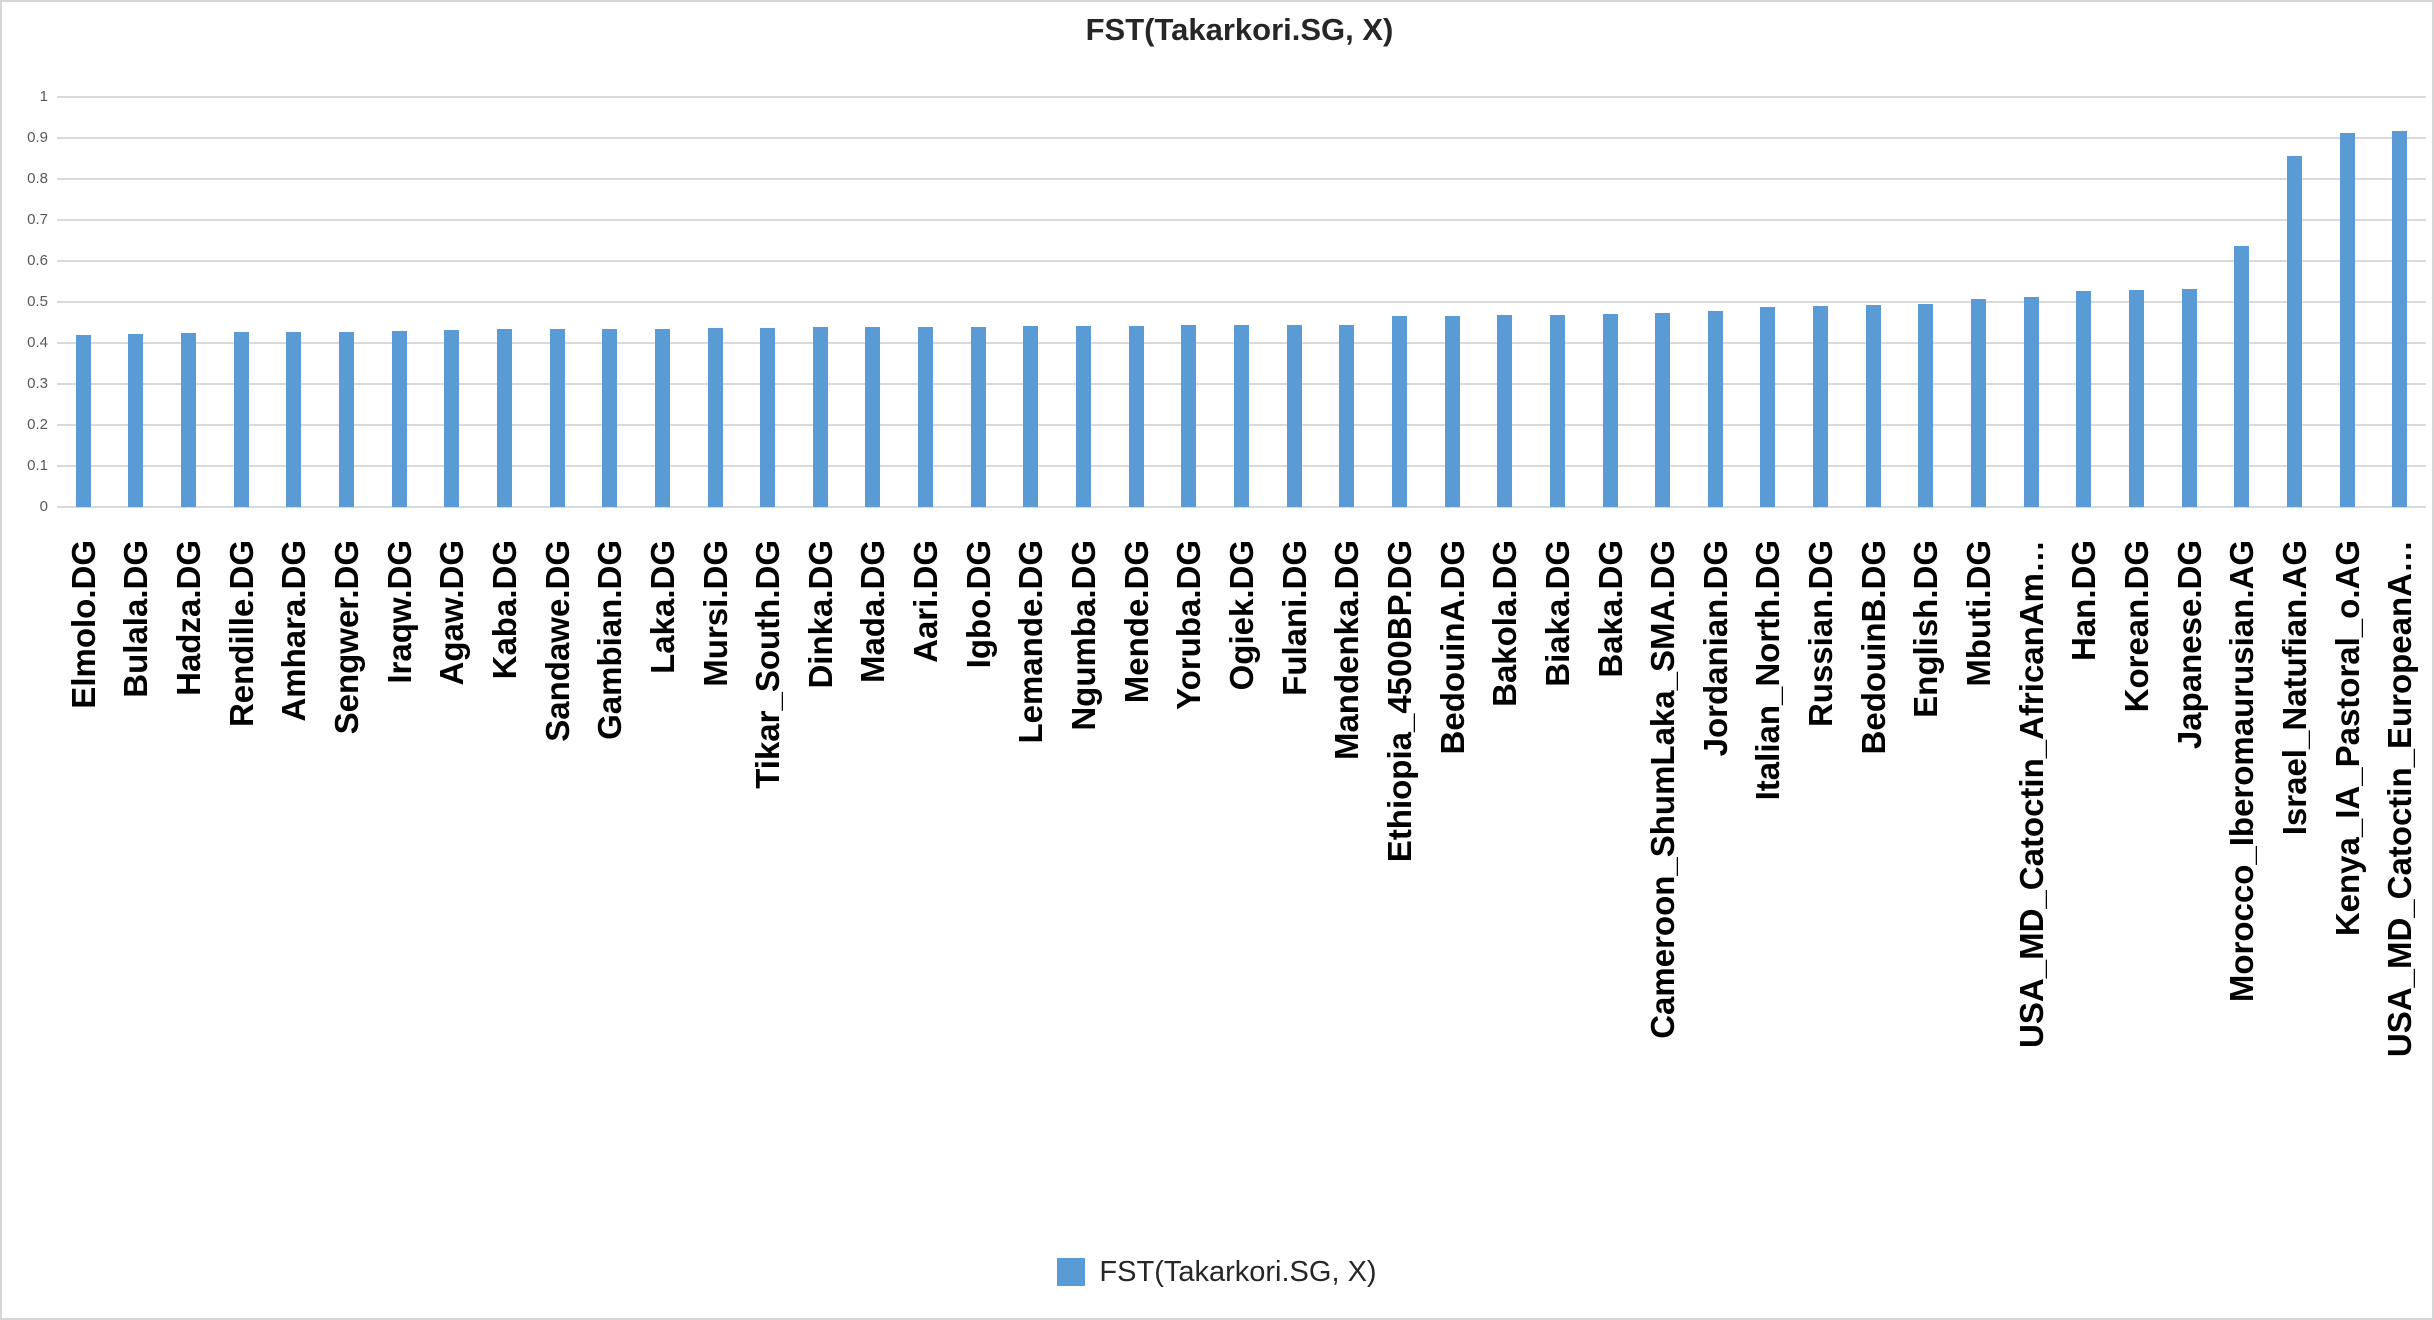  I want to click on legend-label: FST(Takarkori.SG, X), so click(1238, 1271).